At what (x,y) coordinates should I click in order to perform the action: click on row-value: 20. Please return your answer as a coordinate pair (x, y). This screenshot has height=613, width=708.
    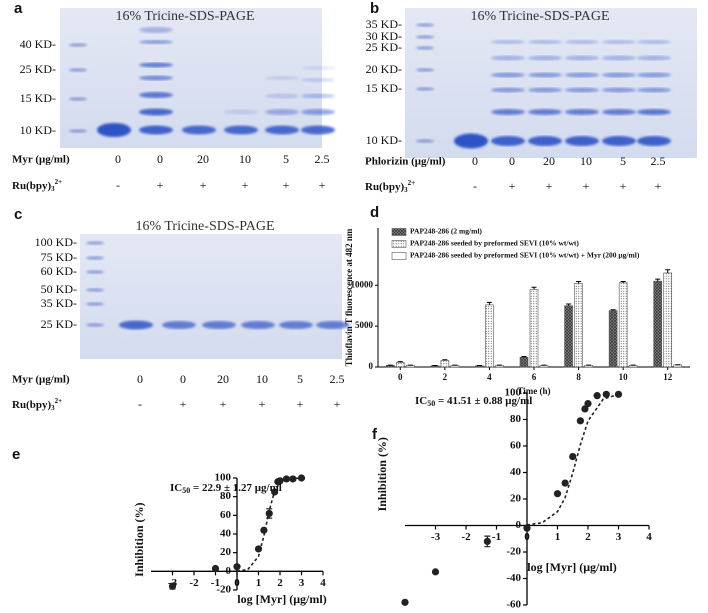
    Looking at the image, I should click on (203, 159).